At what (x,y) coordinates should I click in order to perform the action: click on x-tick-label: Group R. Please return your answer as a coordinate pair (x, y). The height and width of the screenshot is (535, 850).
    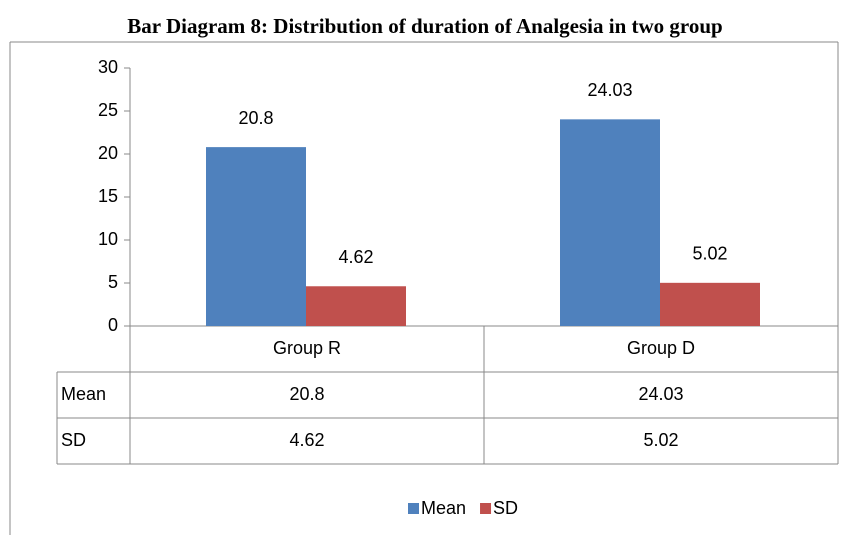
    Looking at the image, I should click on (307, 348).